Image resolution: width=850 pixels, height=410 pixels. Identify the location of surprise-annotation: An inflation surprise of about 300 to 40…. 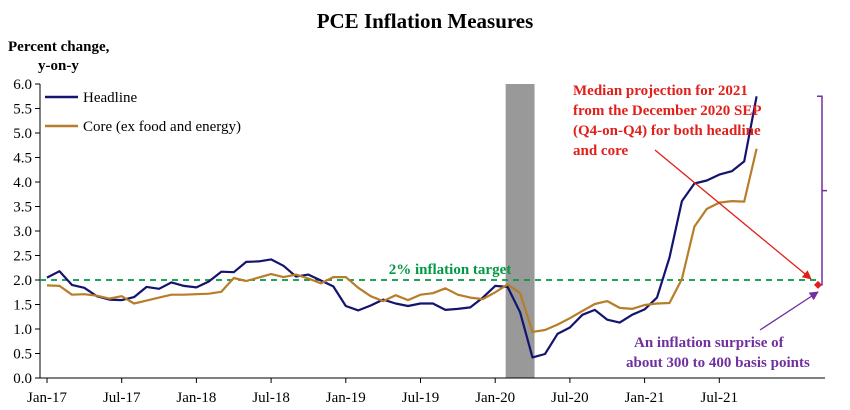
(718, 353).